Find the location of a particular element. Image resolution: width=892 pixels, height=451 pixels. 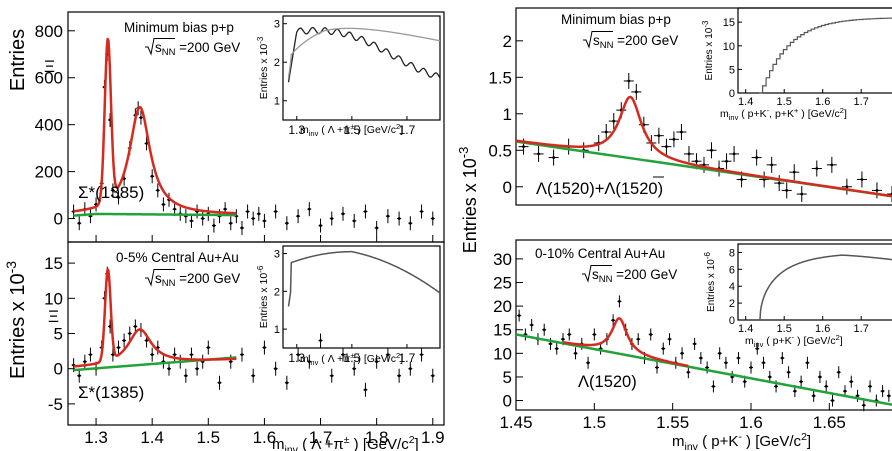

right-bottom-inset-y-axis-label: Entries x 10-6 is located at coordinates (710, 281).